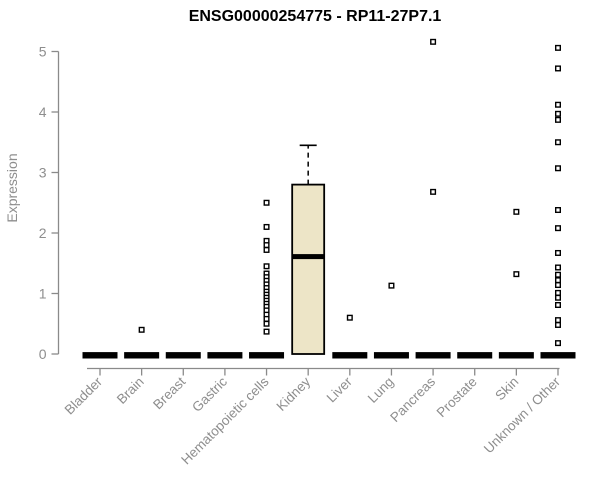 The image size is (600, 500). Describe the element at coordinates (340, 390) in the screenshot. I see `category-label: Liver` at that location.